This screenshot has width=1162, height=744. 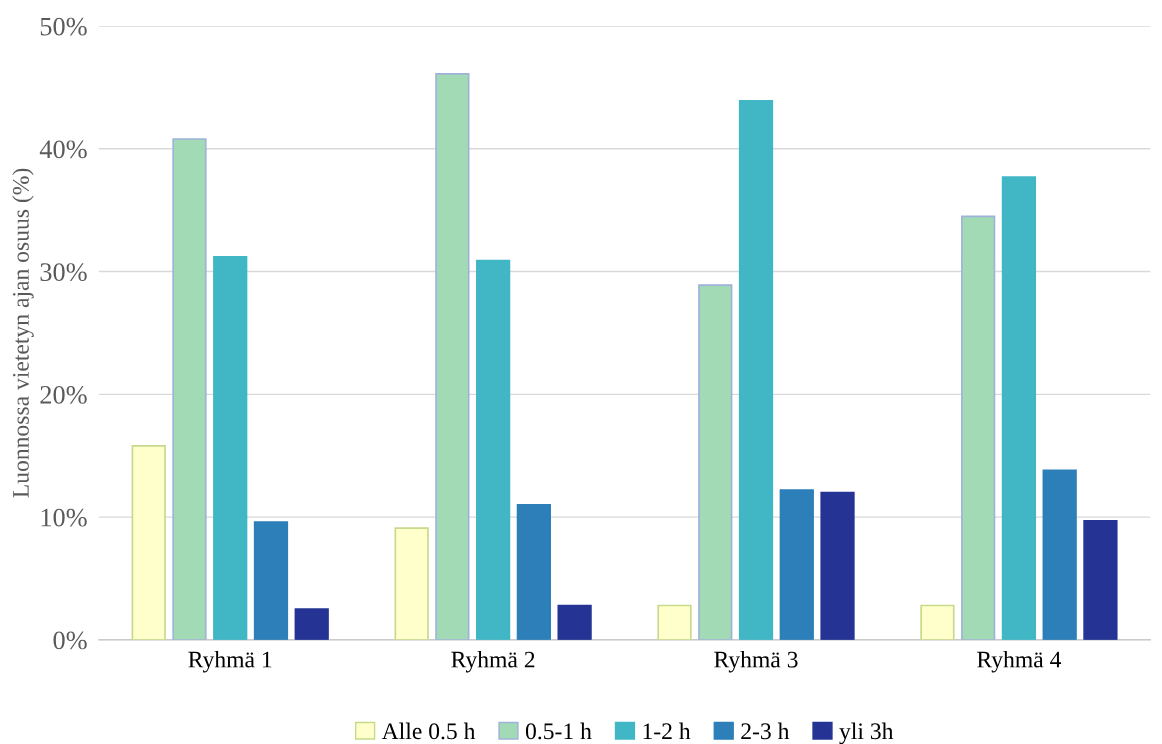 What do you see at coordinates (70, 640) in the screenshot?
I see `y-tick-label: 0%` at bounding box center [70, 640].